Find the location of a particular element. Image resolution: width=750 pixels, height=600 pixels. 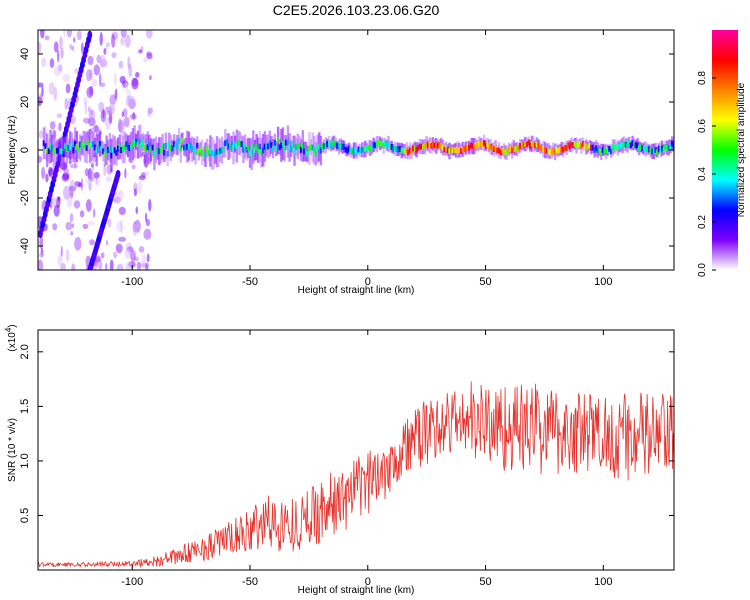

spectrogram-x-axis-label: Height of straight line (km) is located at coordinates (356, 290).